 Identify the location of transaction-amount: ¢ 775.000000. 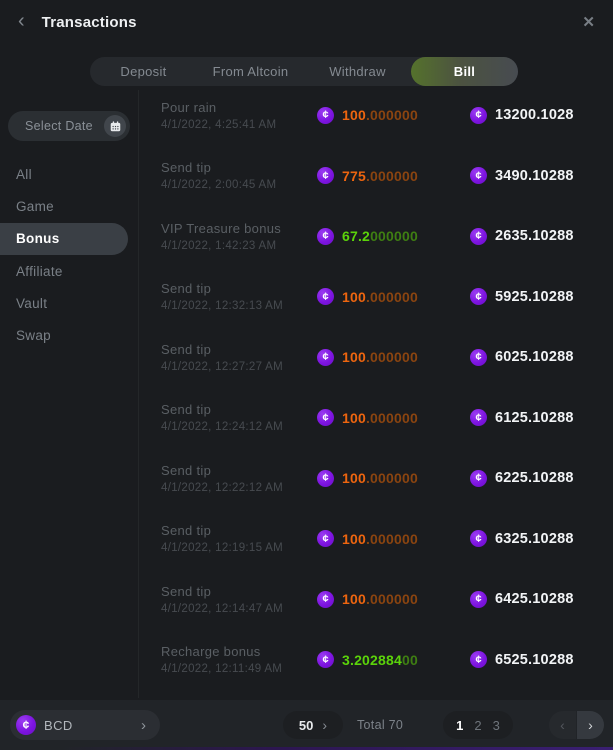
(393, 176).